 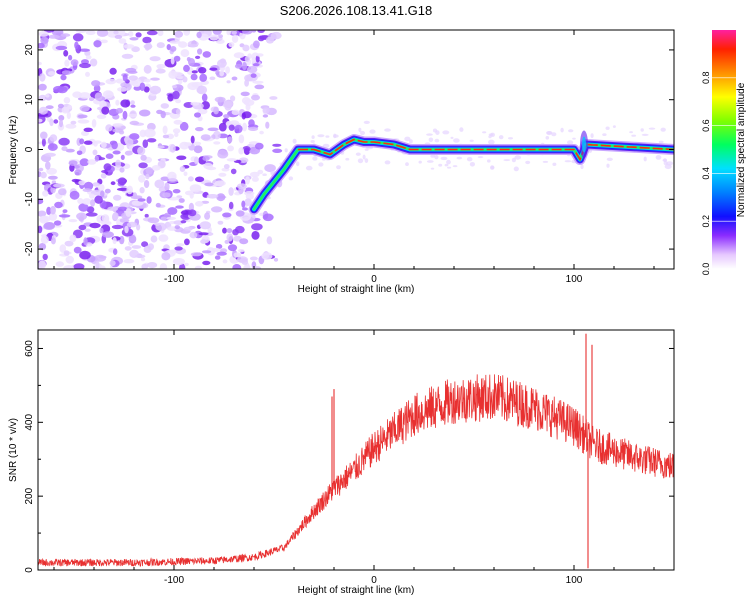 What do you see at coordinates (461, 172) in the screenshot?
I see `spectrogram-signal-track` at bounding box center [461, 172].